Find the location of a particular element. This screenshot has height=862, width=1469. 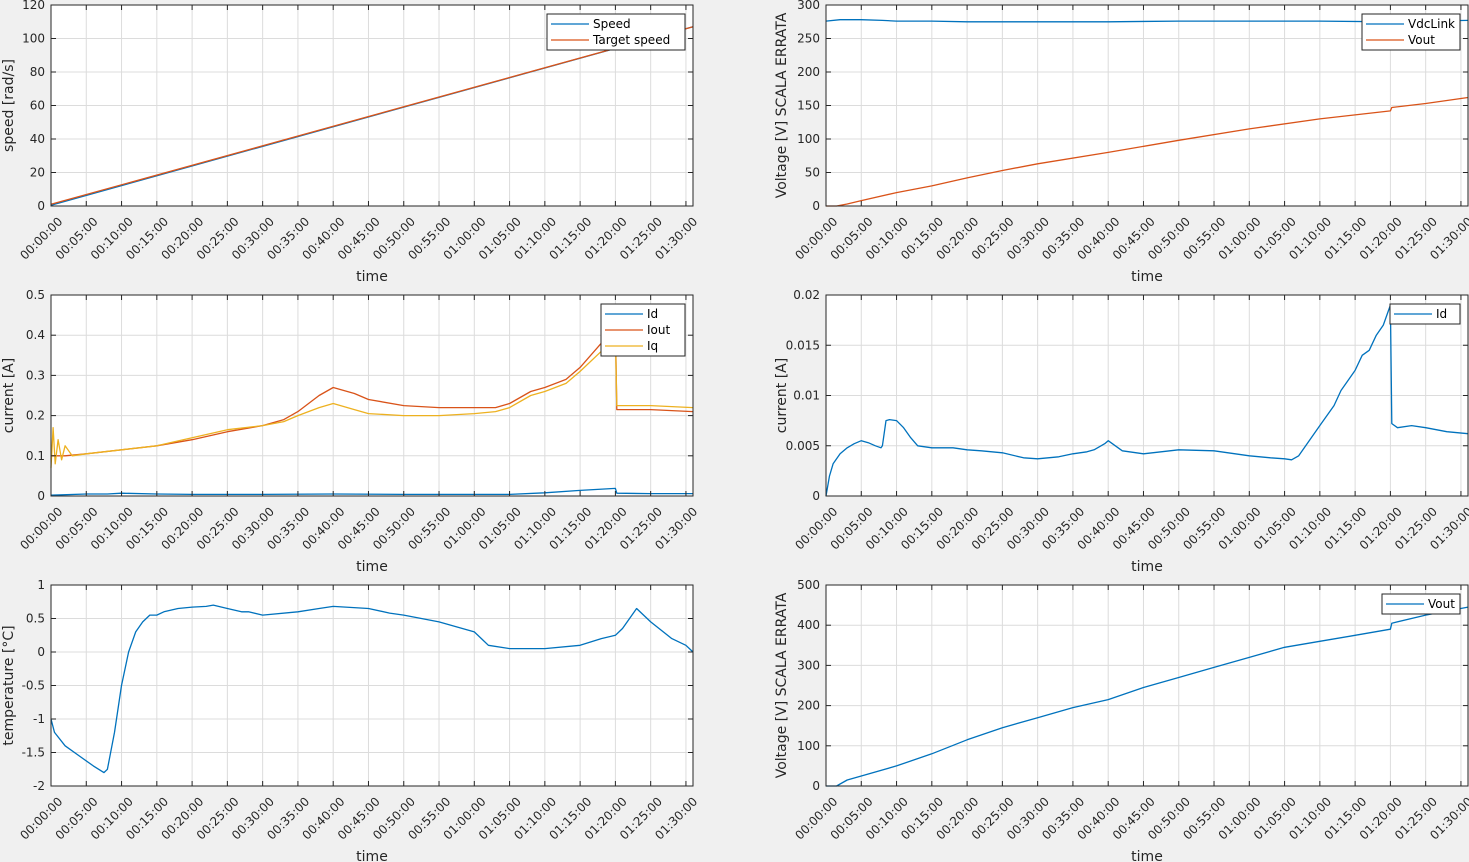

legend: Id is located at coordinates (1425, 314).